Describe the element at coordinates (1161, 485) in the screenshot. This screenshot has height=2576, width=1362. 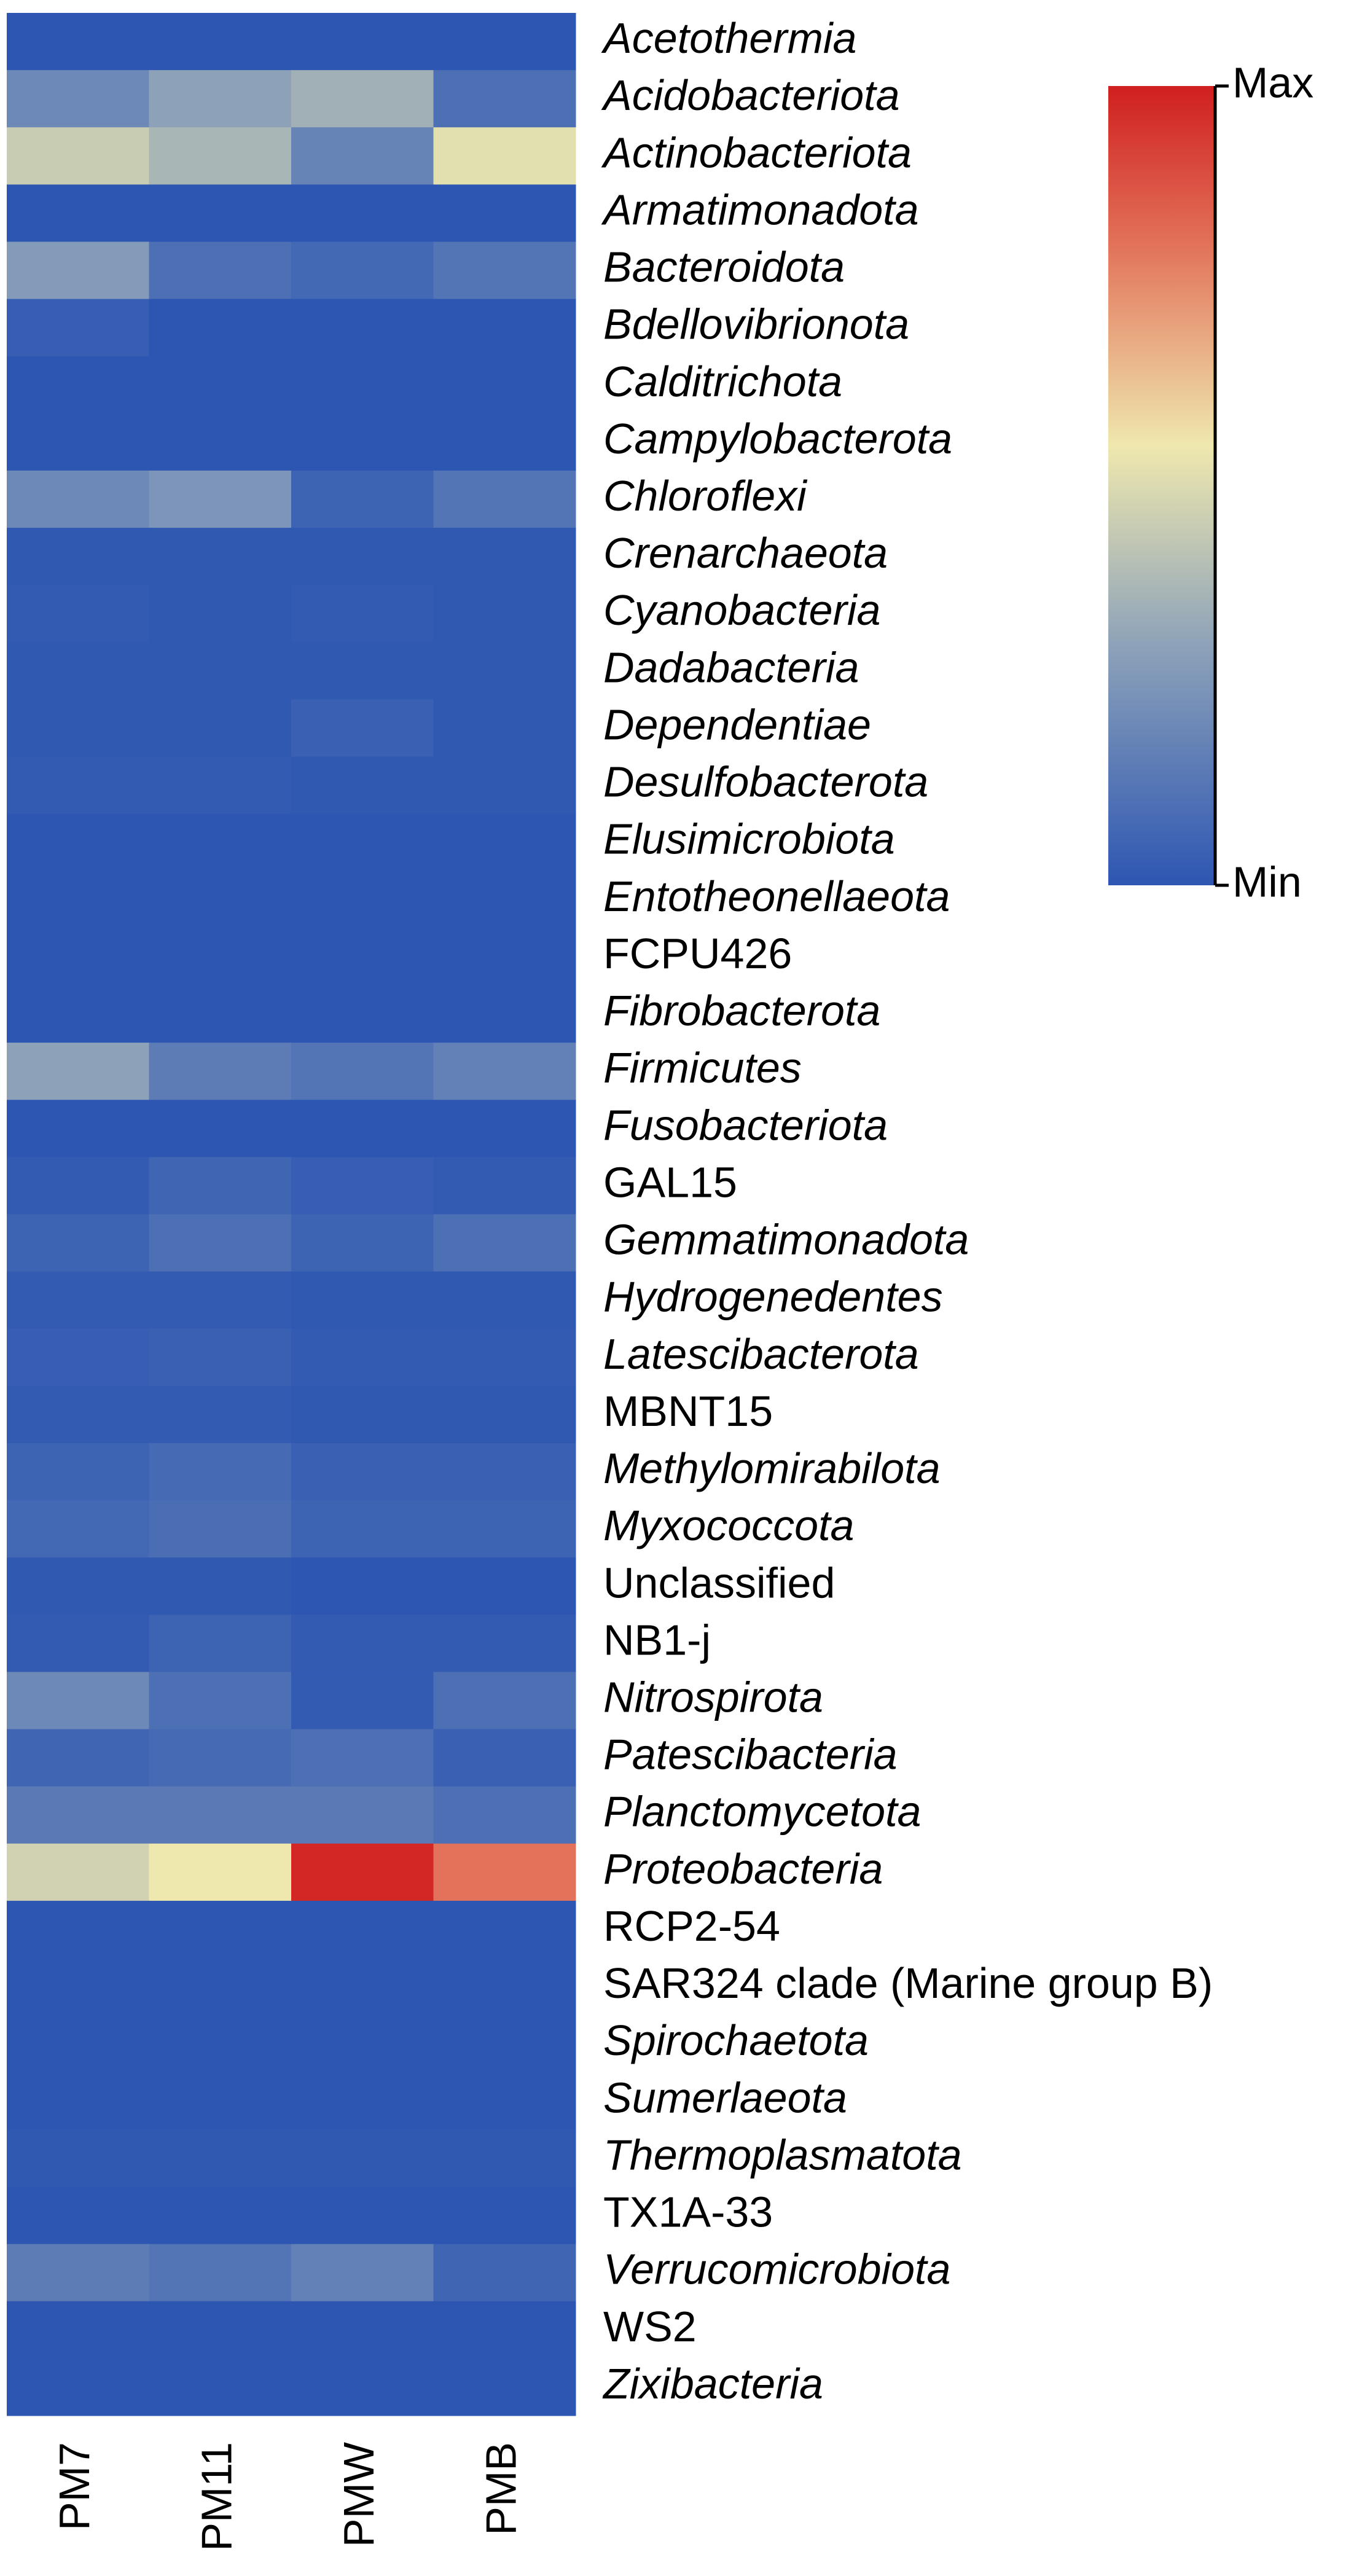
I see `colorbar` at that location.